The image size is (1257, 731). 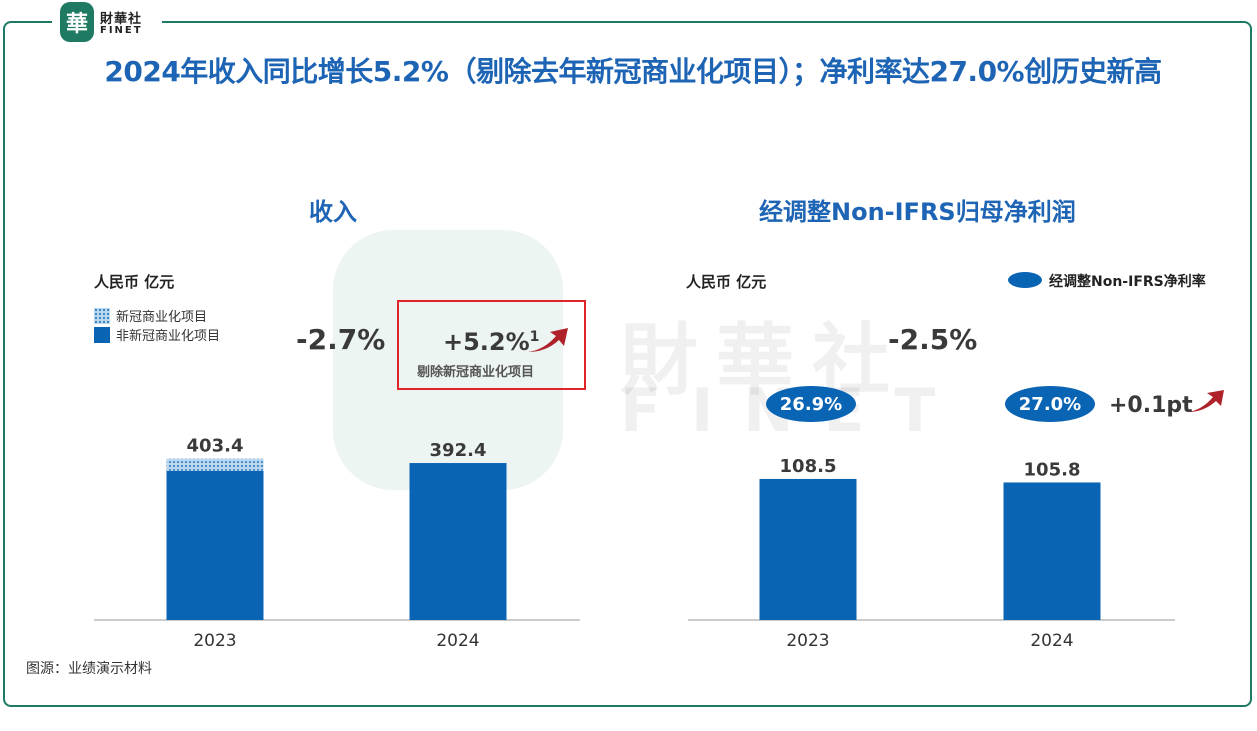 I want to click on highlight-box: +5.2%1 剔除新冠商业化项目, so click(x=491, y=345).